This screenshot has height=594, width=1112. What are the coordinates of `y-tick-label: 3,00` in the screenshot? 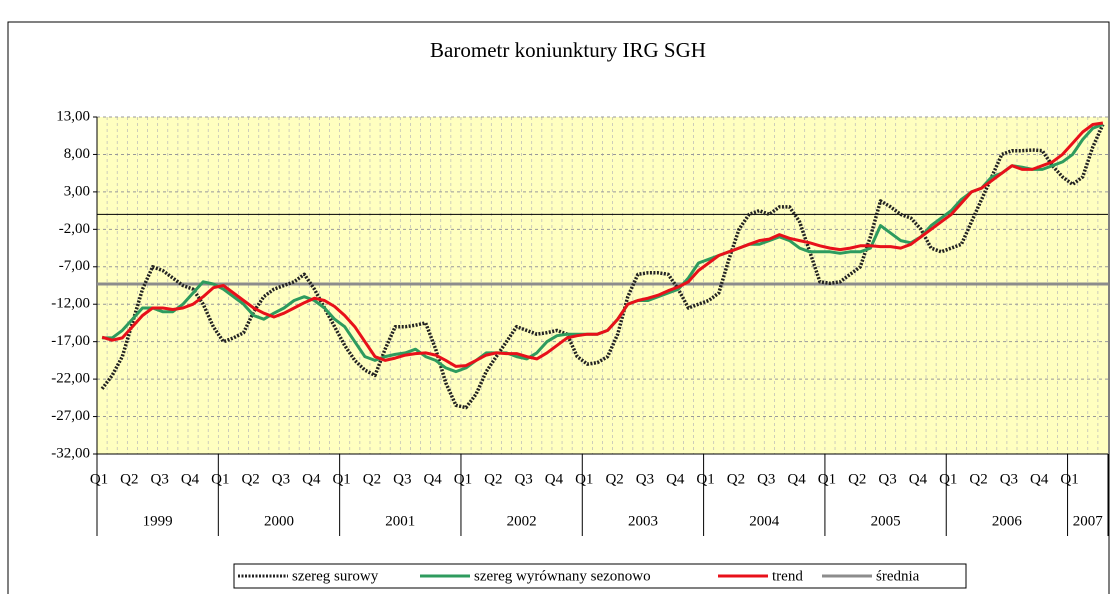 It's located at (77, 191).